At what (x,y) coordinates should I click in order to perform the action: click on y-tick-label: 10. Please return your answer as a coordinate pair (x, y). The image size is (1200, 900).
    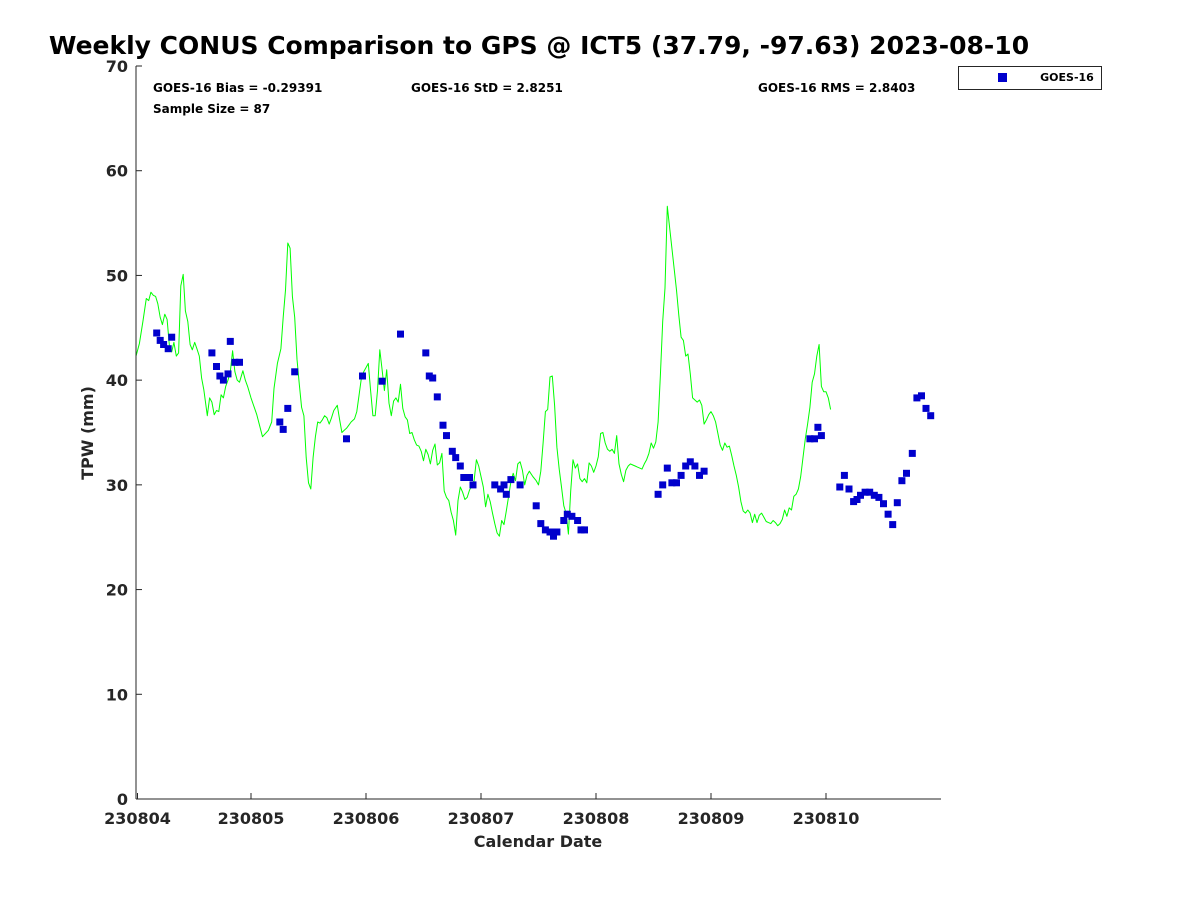
    Looking at the image, I should click on (117, 694).